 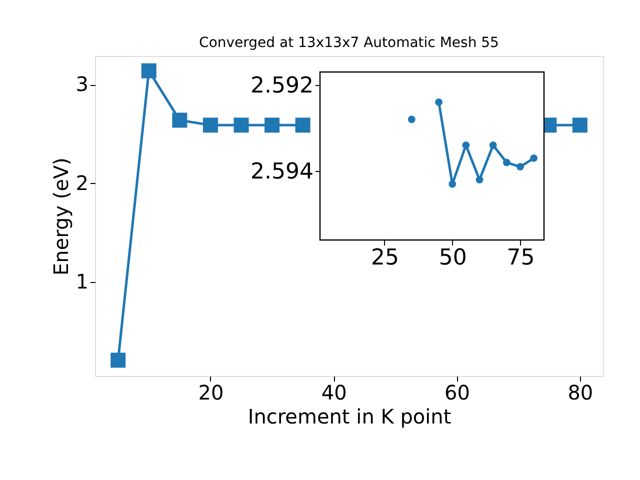 I want to click on x-tick-label: 40, so click(x=334, y=392).